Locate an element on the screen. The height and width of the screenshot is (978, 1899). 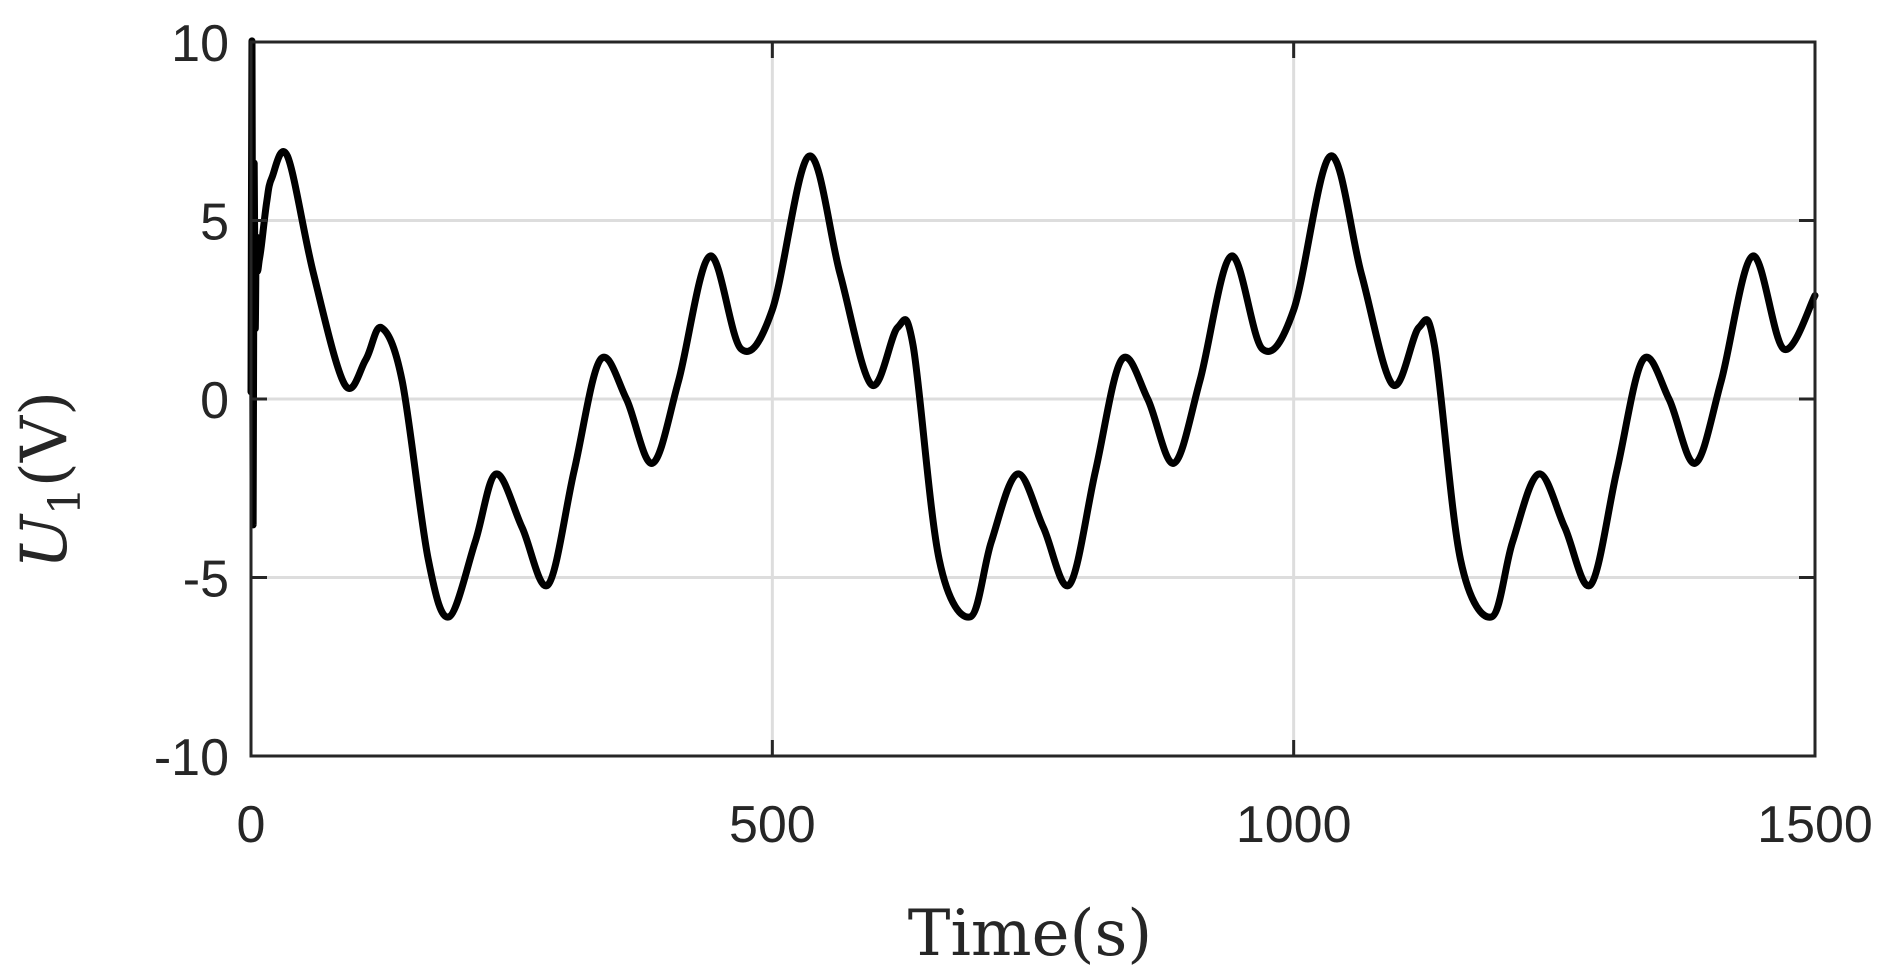
y-tick-label: 5 is located at coordinates (214, 223).